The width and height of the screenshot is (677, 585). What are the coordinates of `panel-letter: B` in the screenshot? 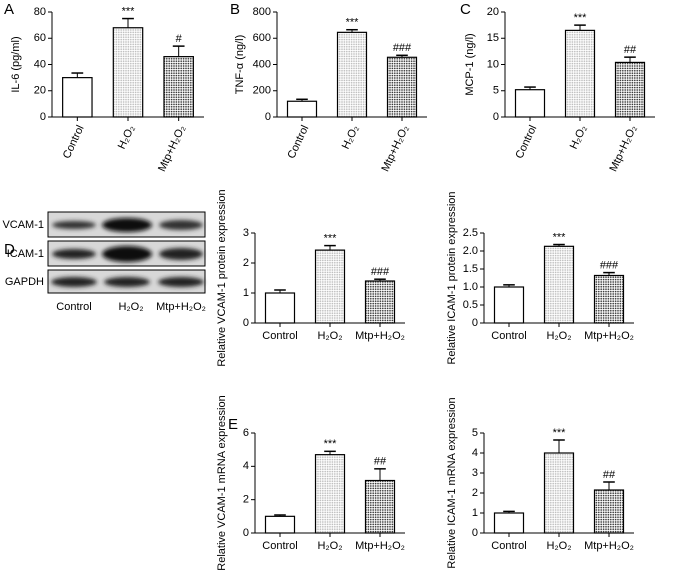 It's located at (235, 9).